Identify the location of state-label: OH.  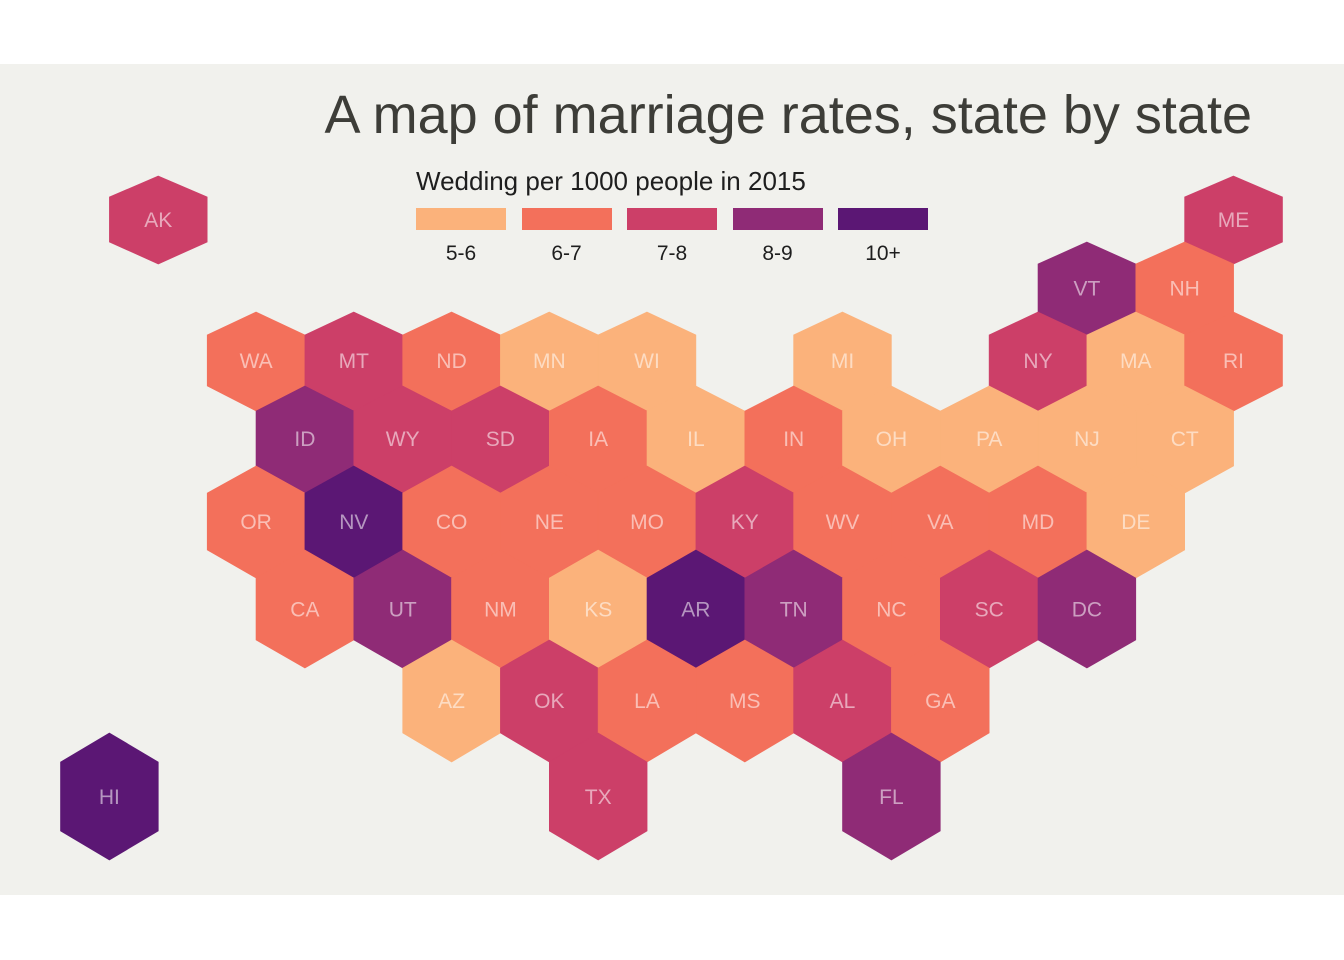
(892, 439).